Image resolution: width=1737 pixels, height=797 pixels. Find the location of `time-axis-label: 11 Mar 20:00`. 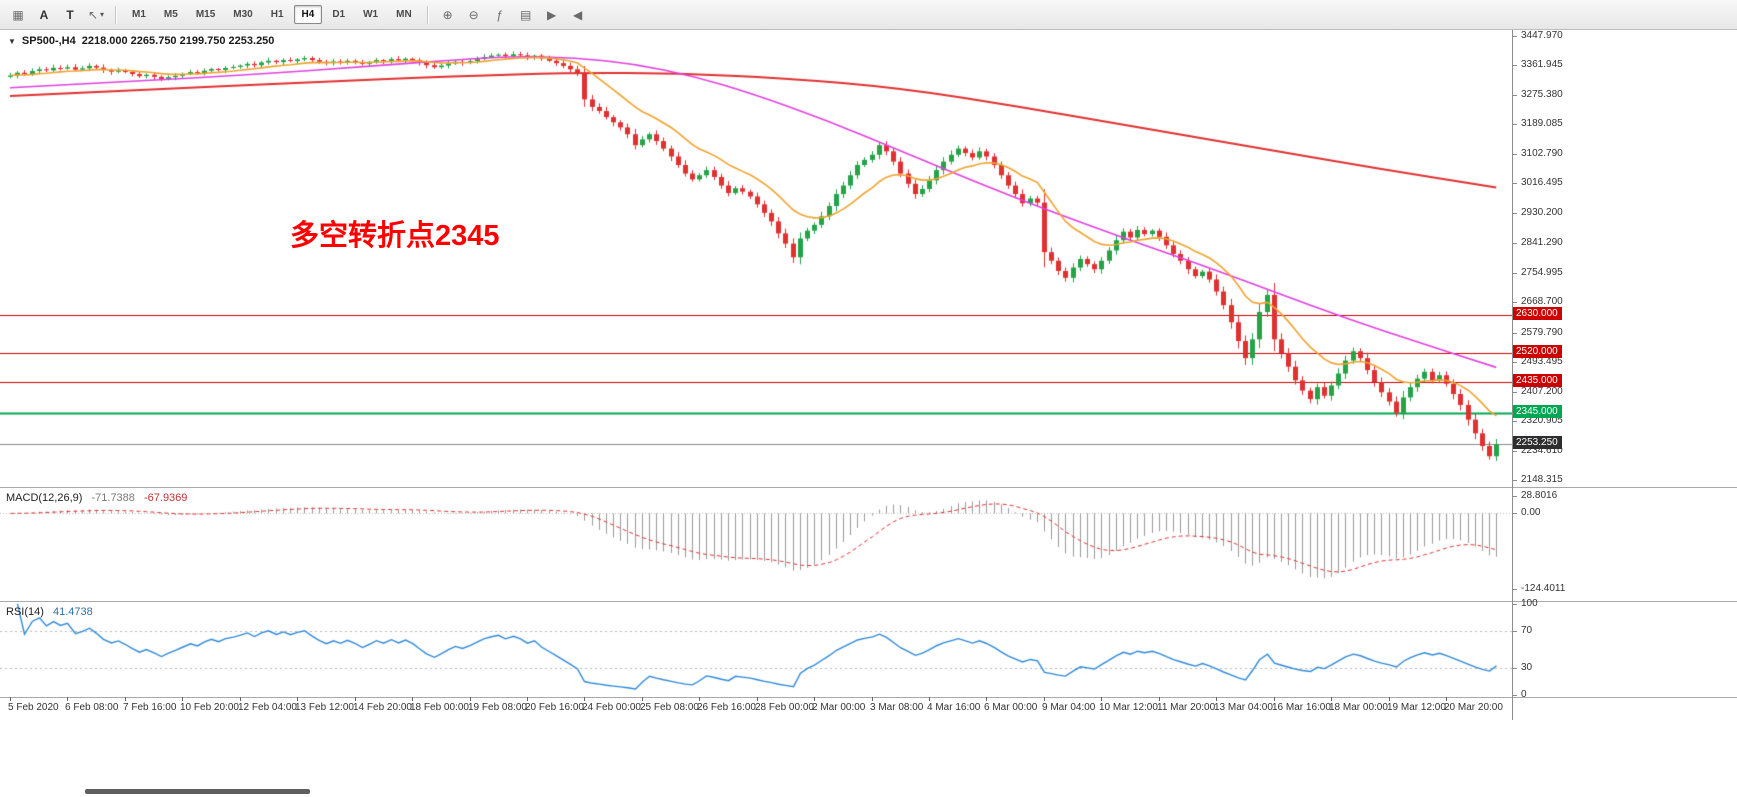

time-axis-label: 11 Mar 20:00 is located at coordinates (1186, 707).